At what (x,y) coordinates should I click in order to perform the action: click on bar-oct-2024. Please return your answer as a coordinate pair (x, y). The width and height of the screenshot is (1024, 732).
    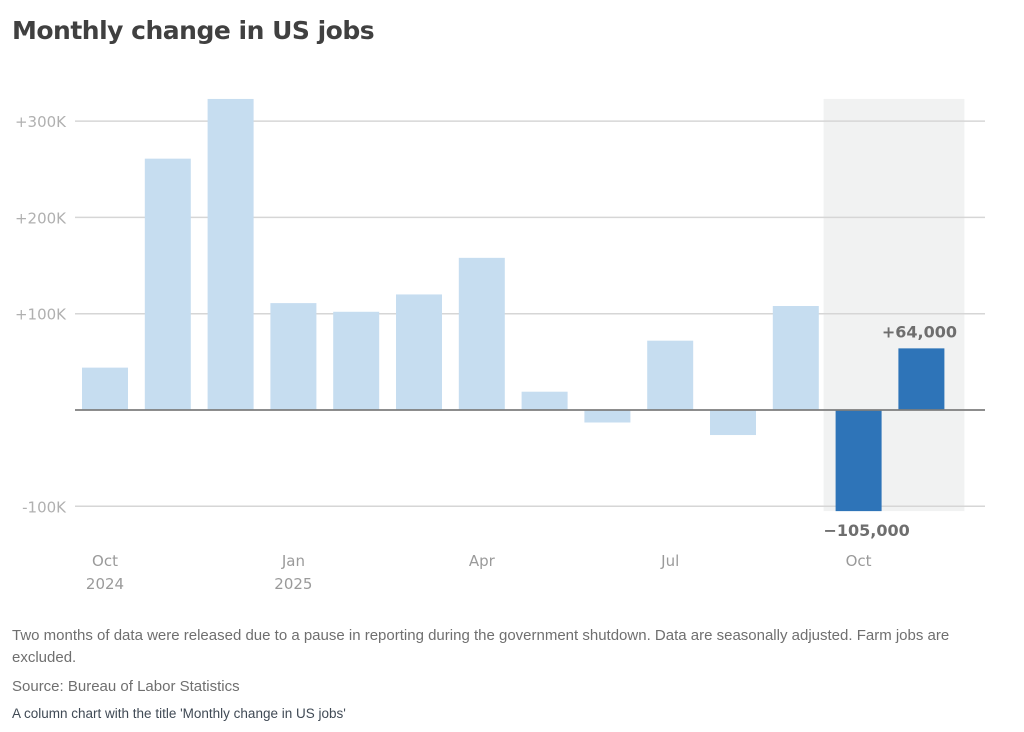
    Looking at the image, I should click on (105, 388).